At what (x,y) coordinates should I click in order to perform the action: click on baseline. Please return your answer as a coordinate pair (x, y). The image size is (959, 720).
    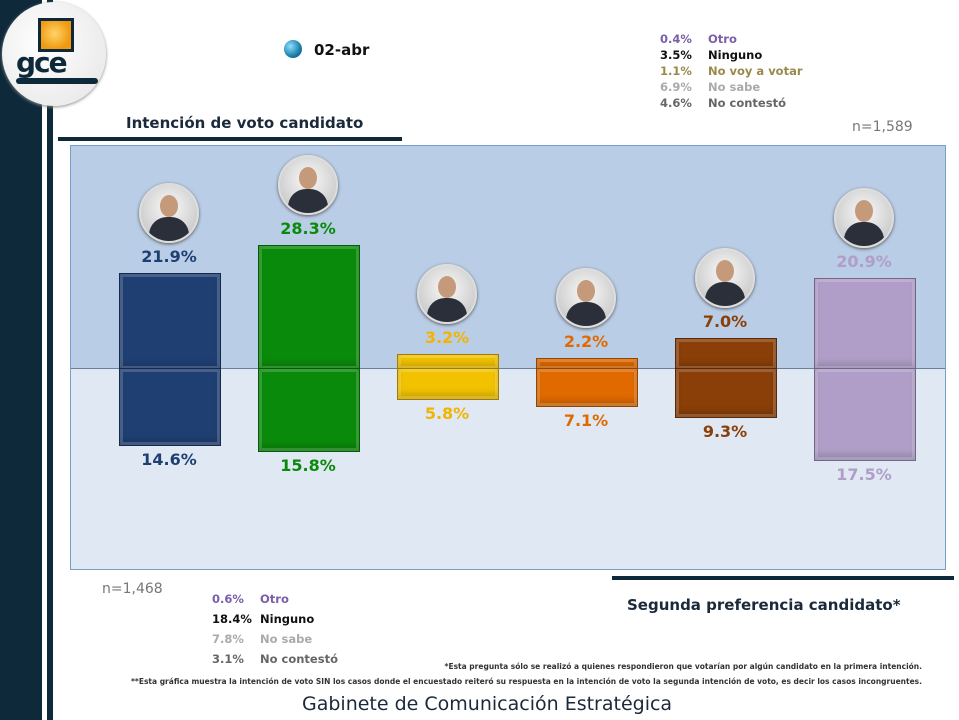
    Looking at the image, I should click on (508, 368).